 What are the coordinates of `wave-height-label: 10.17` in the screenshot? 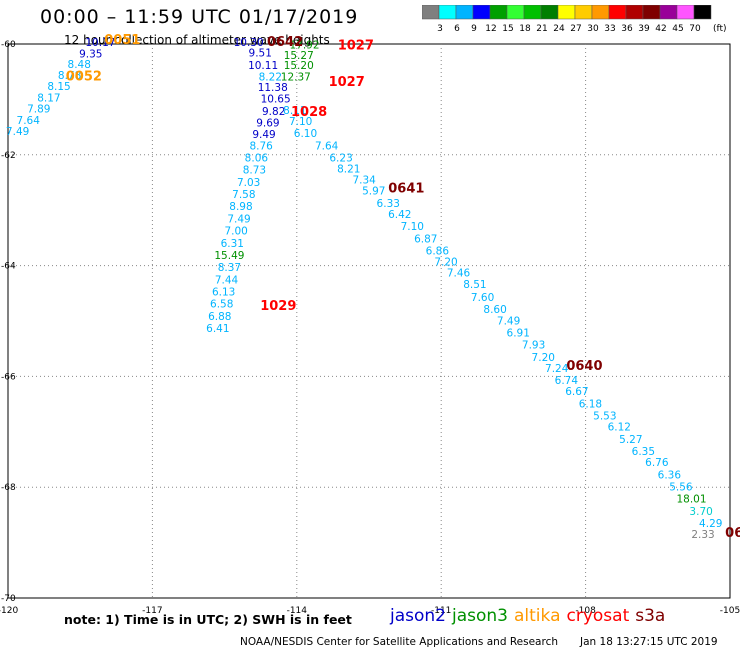 It's located at (100, 43).